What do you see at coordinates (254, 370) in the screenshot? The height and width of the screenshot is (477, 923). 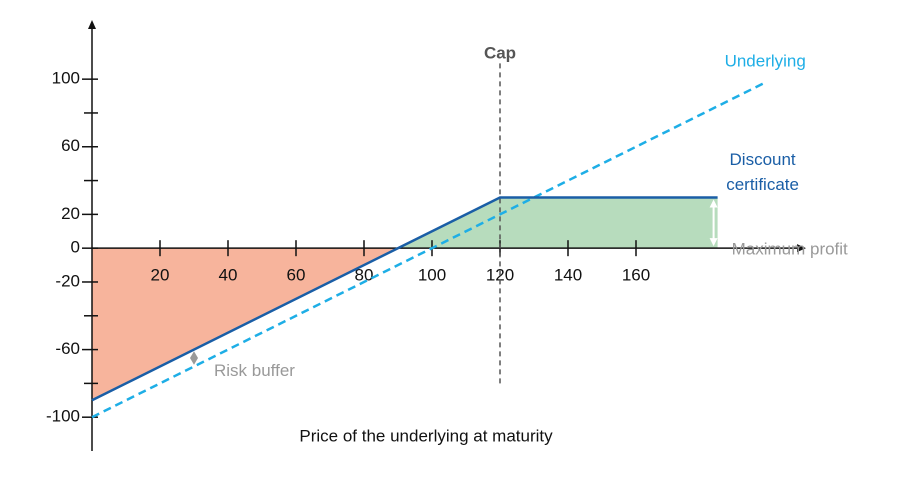 I see `annotation: Risk buffer` at bounding box center [254, 370].